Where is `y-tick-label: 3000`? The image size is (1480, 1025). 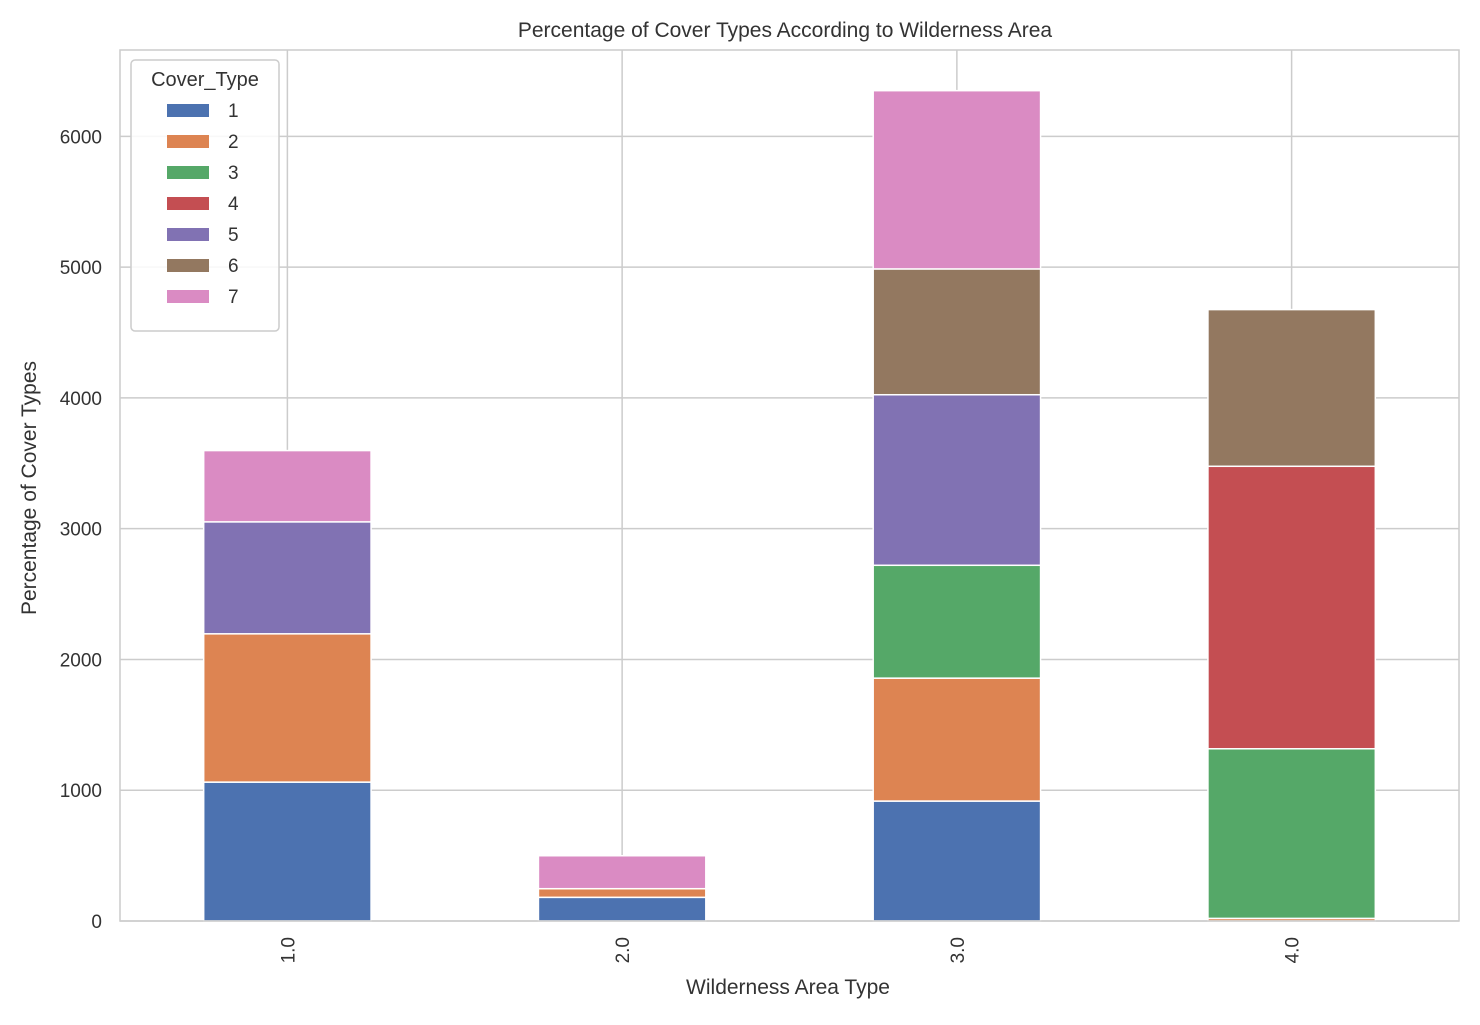 y-tick-label: 3000 is located at coordinates (81, 530).